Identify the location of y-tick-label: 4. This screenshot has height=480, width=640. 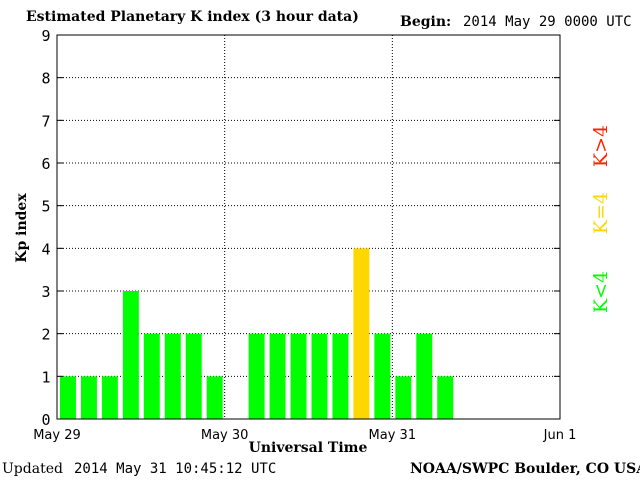
(45, 249).